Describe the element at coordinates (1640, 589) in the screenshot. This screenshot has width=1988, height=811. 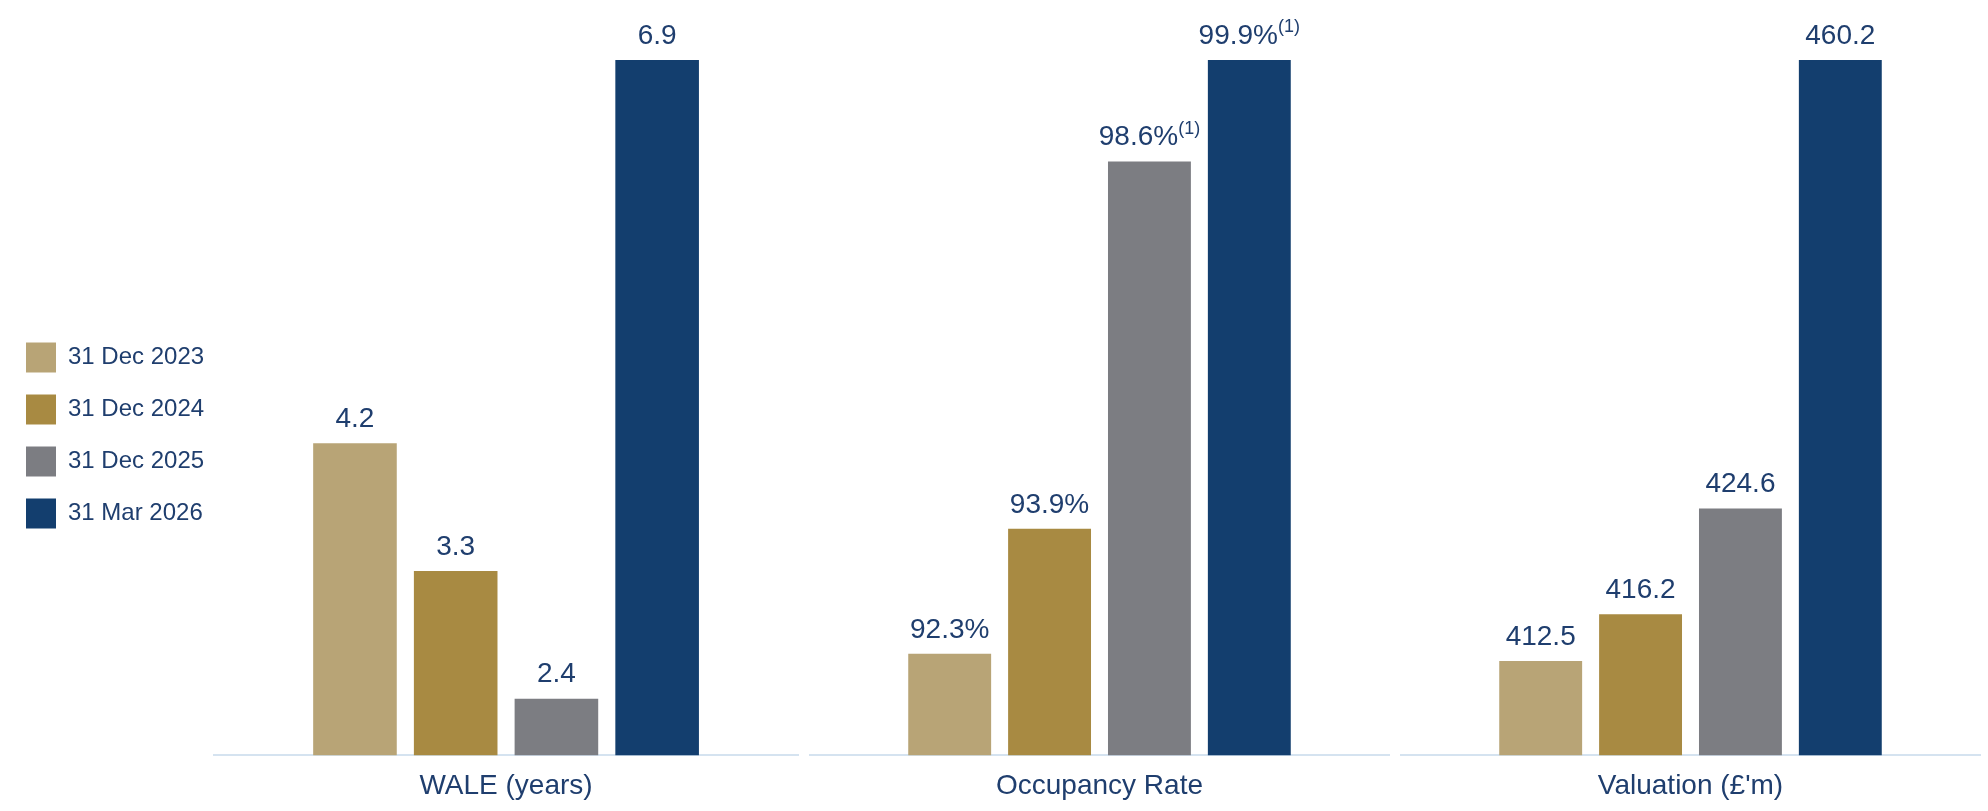
I see `data-label: 416.2` at that location.